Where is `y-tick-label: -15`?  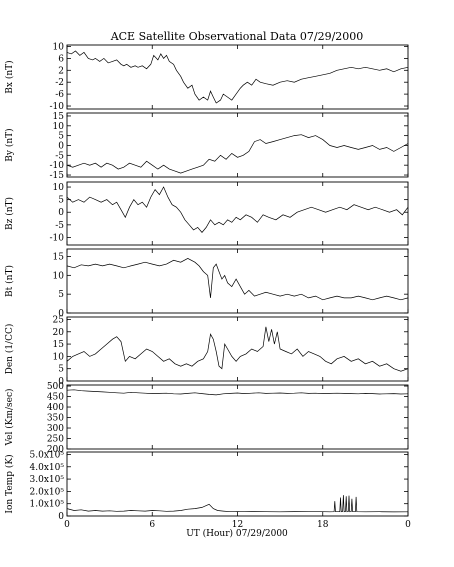
y-tick-label: -15 is located at coordinates (57, 176).